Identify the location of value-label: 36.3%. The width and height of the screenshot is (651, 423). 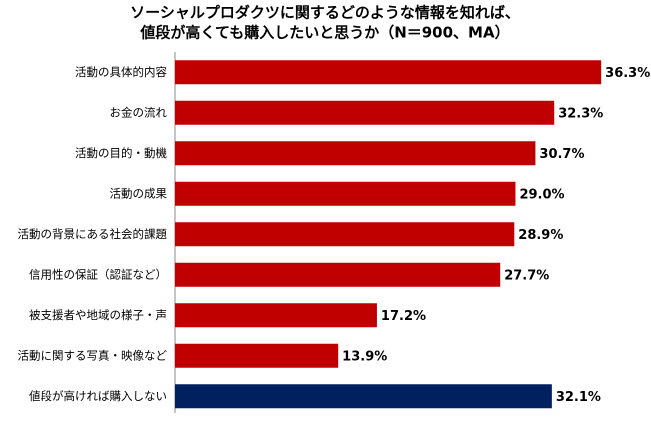
(627, 73).